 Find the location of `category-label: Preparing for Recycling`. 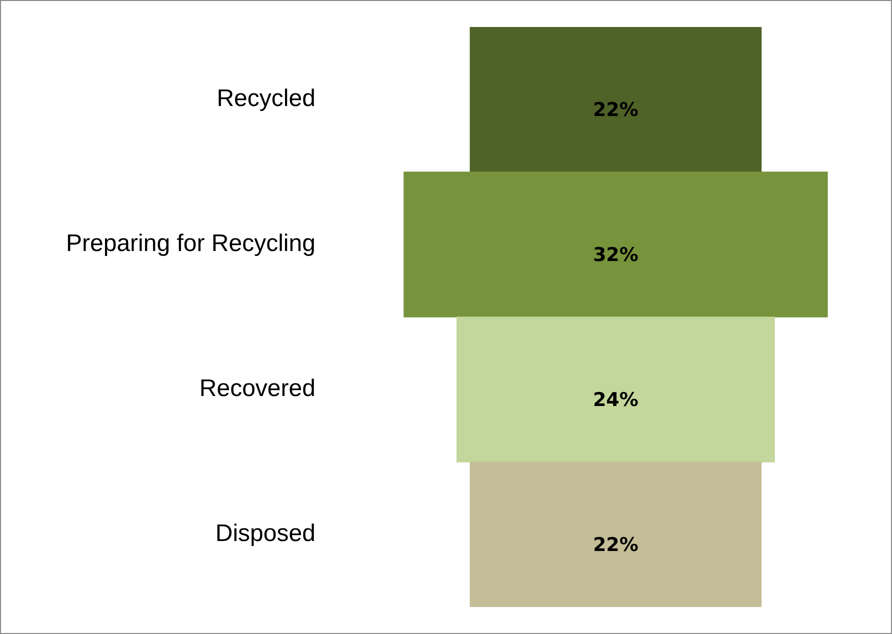

category-label: Preparing for Recycling is located at coordinates (191, 244).